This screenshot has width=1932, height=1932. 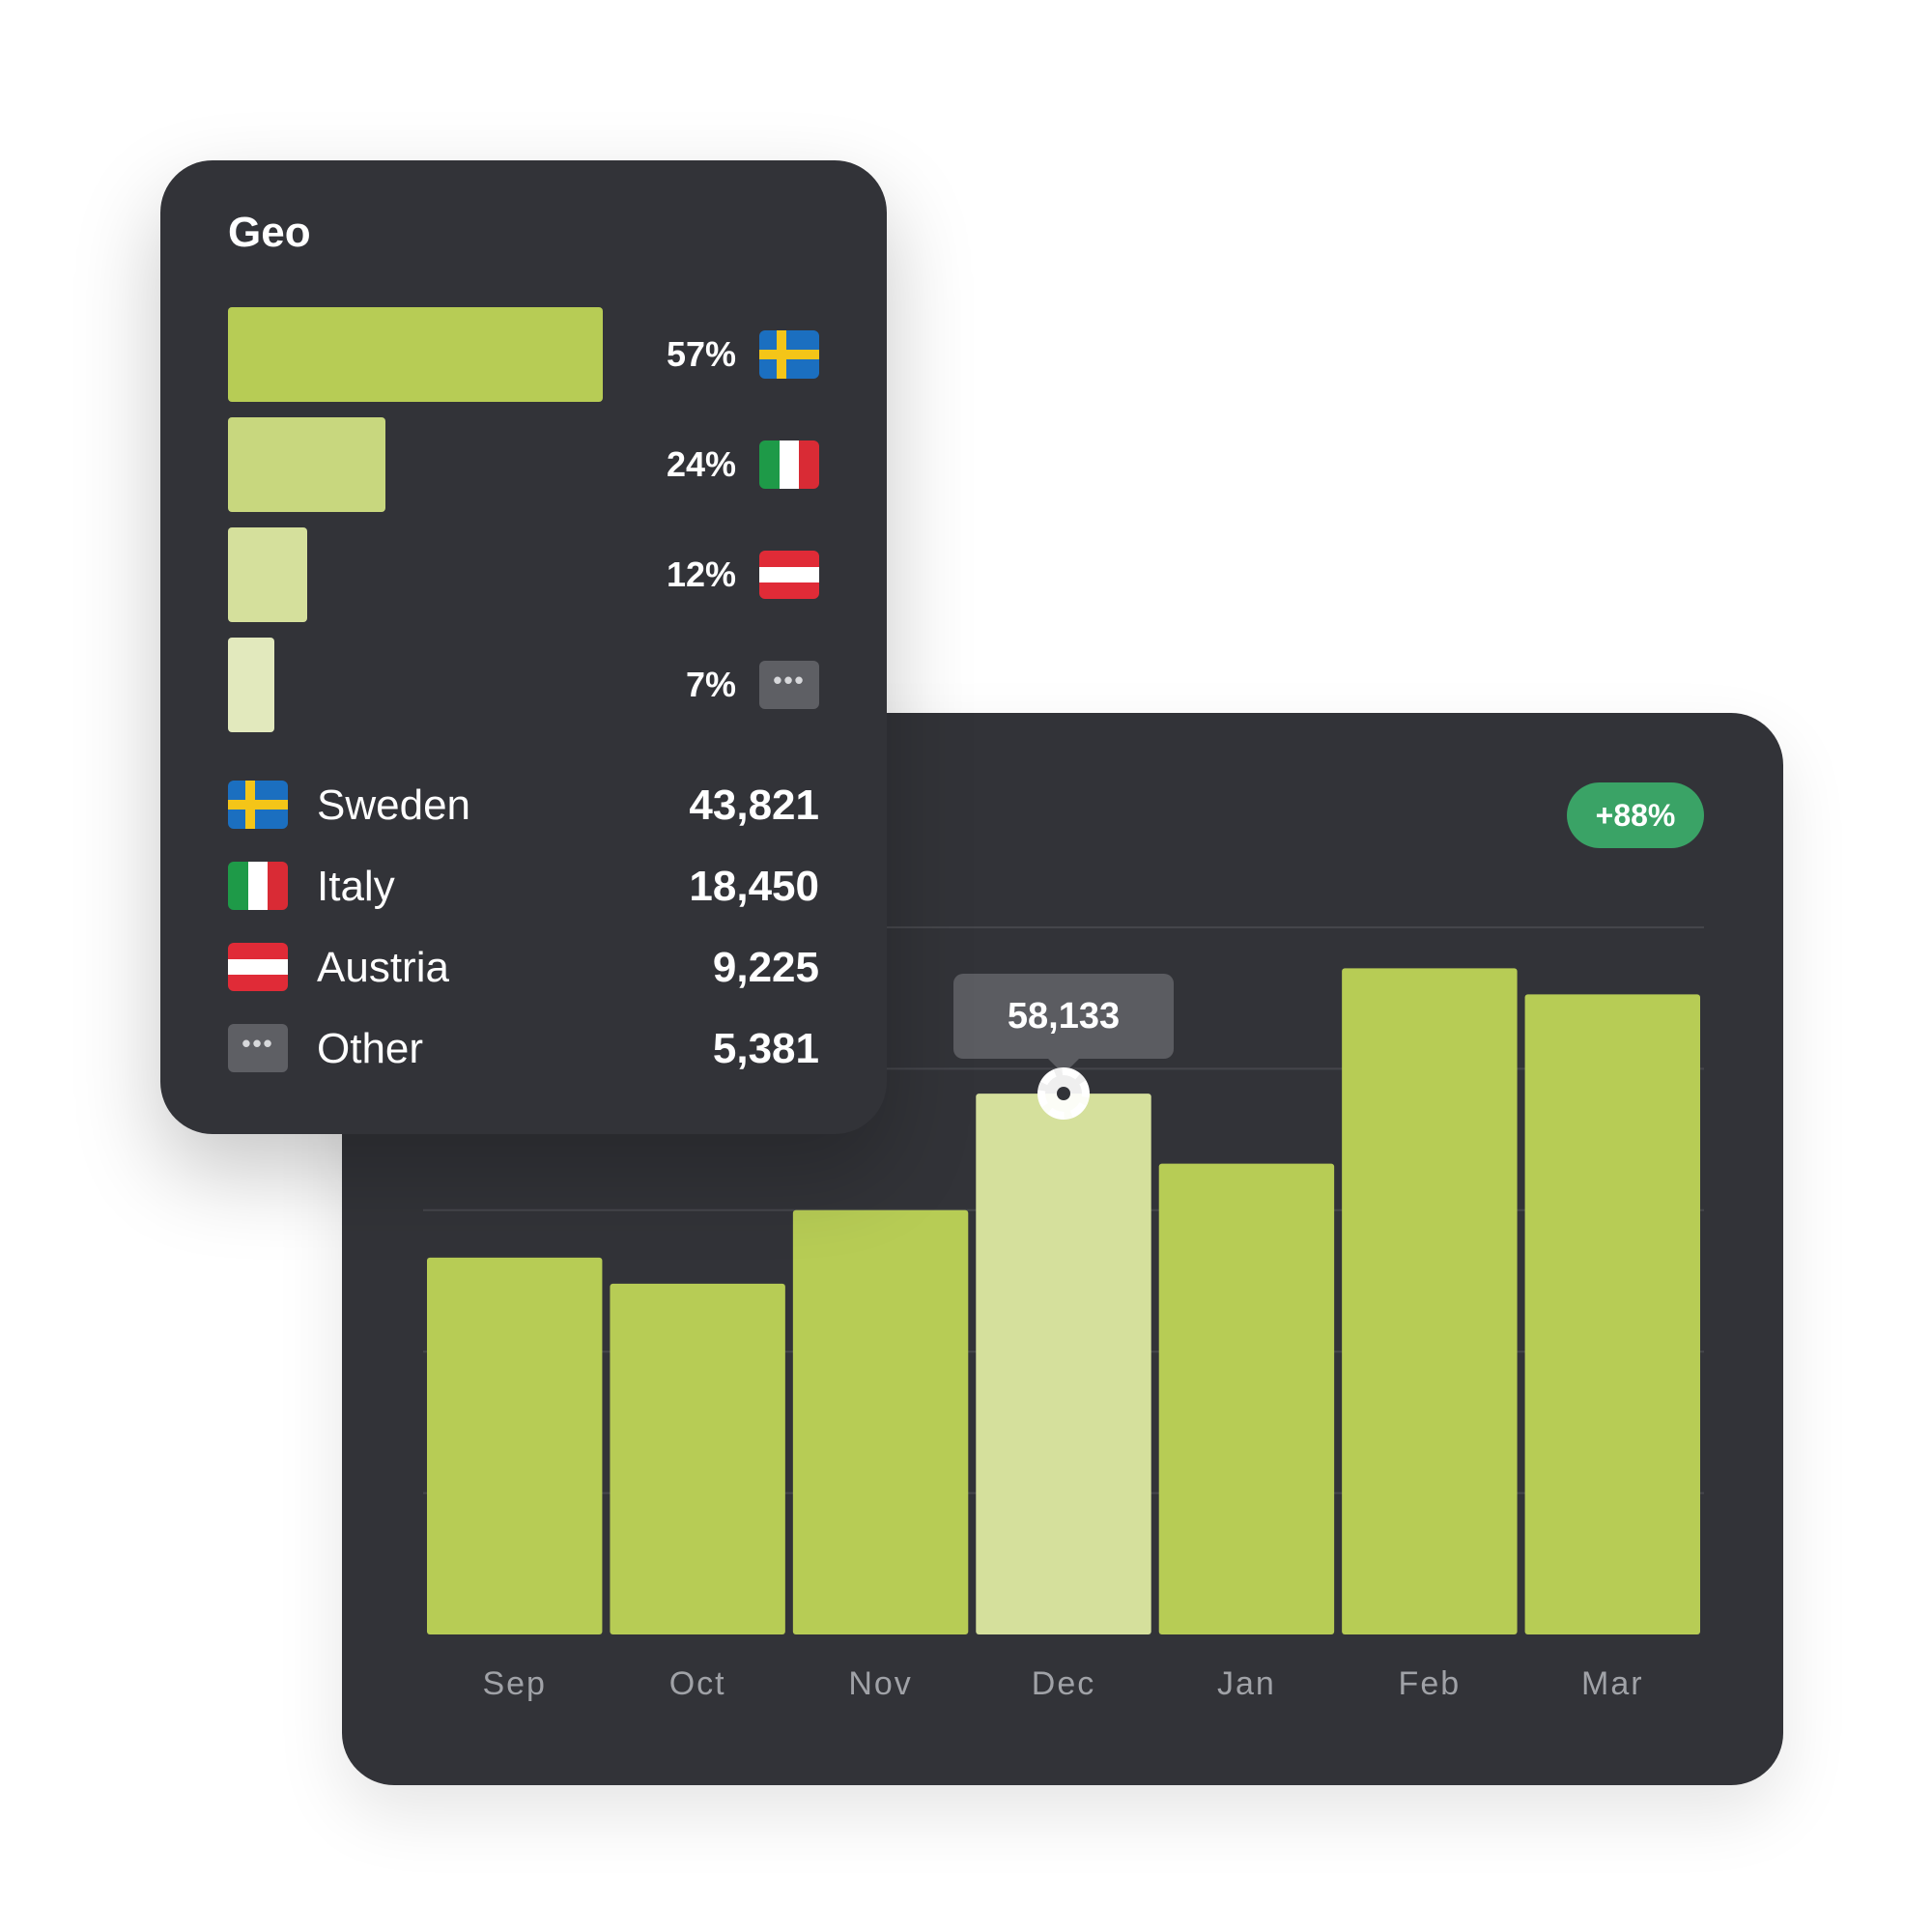 What do you see at coordinates (394, 805) in the screenshot?
I see `legend-name-sweden: Sweden` at bounding box center [394, 805].